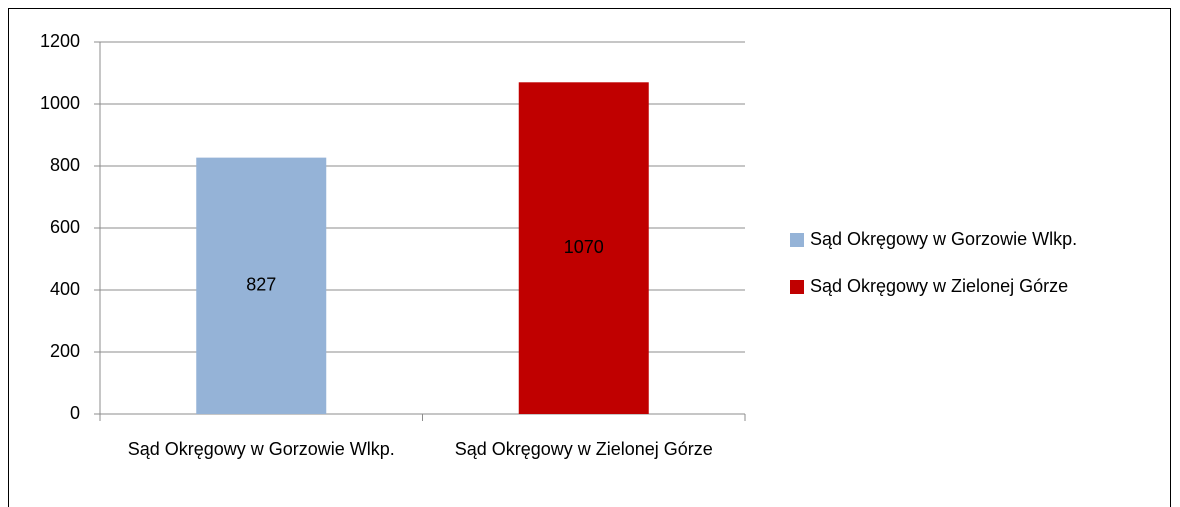  What do you see at coordinates (943, 239) in the screenshot?
I see `legend-label: Sąd Okręgowy w Gorzowie Wlkp.` at bounding box center [943, 239].